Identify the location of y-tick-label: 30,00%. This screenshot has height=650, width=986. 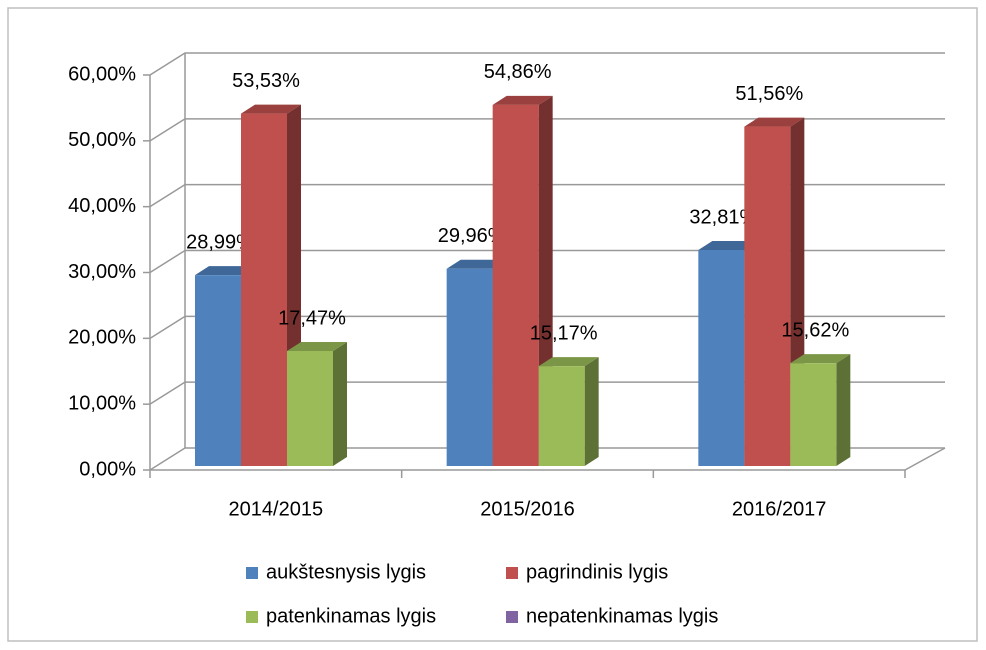
(102, 272).